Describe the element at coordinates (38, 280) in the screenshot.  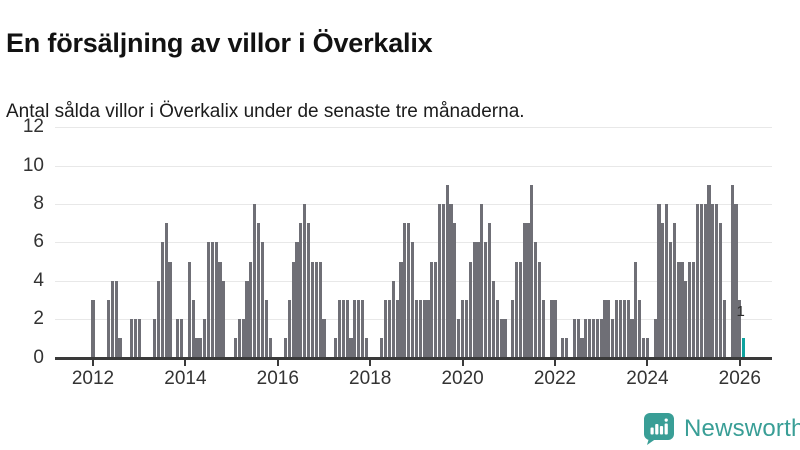
I see `y-axis-tick-label: 4` at that location.